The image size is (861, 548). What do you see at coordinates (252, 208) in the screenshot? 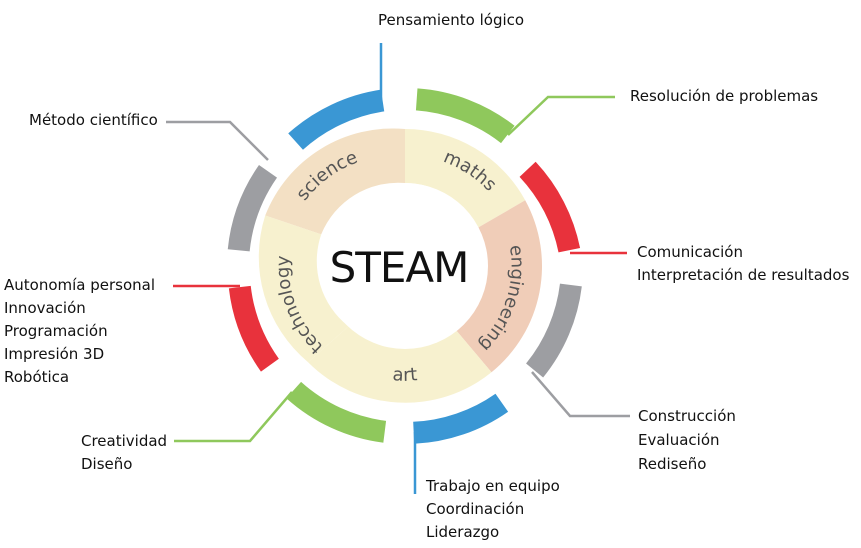
I see `outer-arc-gray-left` at bounding box center [252, 208].